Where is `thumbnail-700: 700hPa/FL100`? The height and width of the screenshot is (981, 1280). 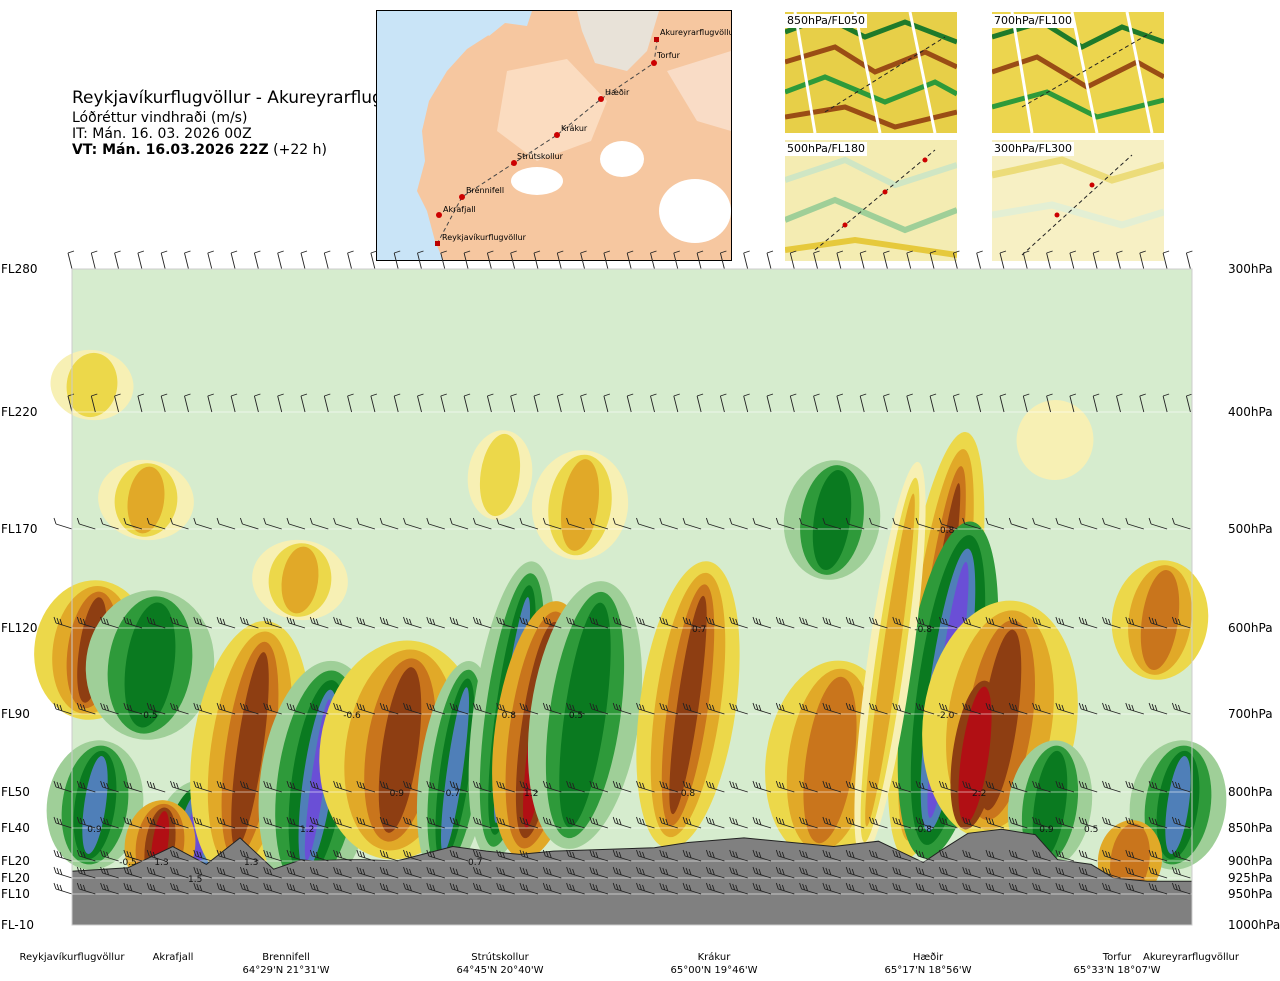 thumbnail-700: 700hPa/FL100 is located at coordinates (1078, 72).